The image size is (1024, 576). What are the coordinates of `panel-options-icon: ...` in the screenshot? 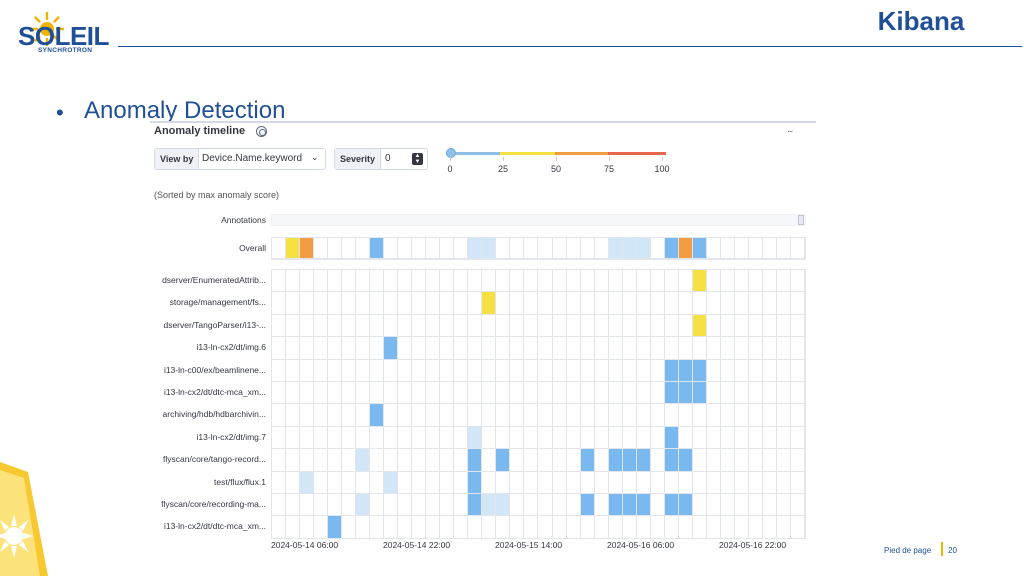 It's located at (790, 129).